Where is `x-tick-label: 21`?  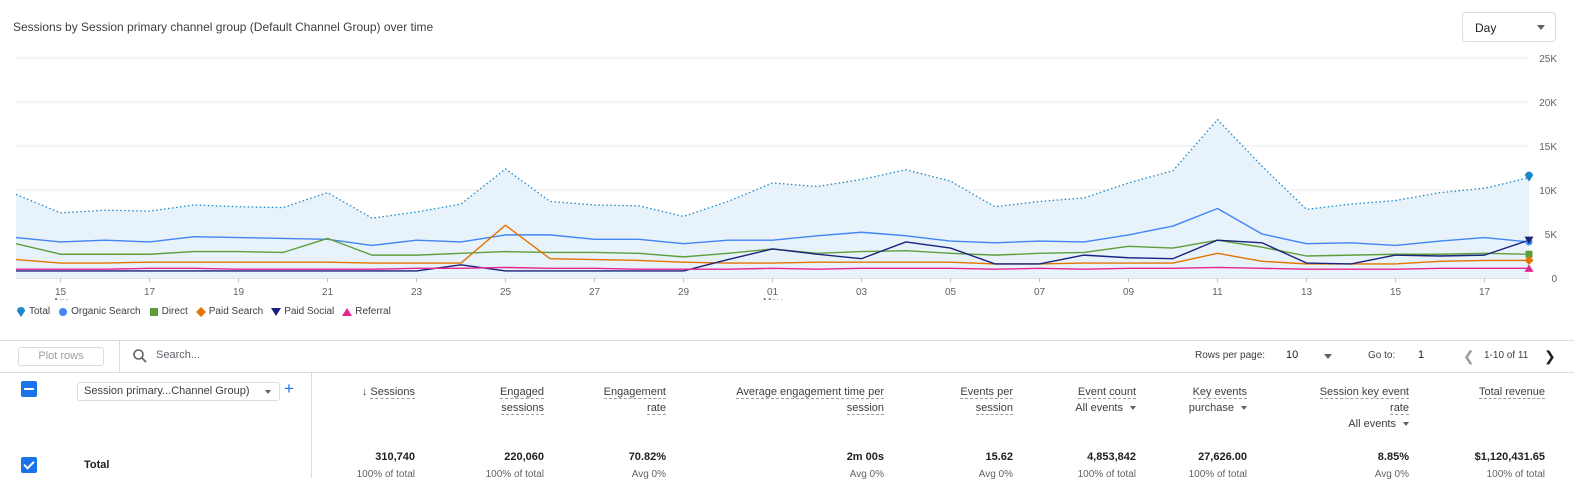
x-tick-label: 21 is located at coordinates (328, 292).